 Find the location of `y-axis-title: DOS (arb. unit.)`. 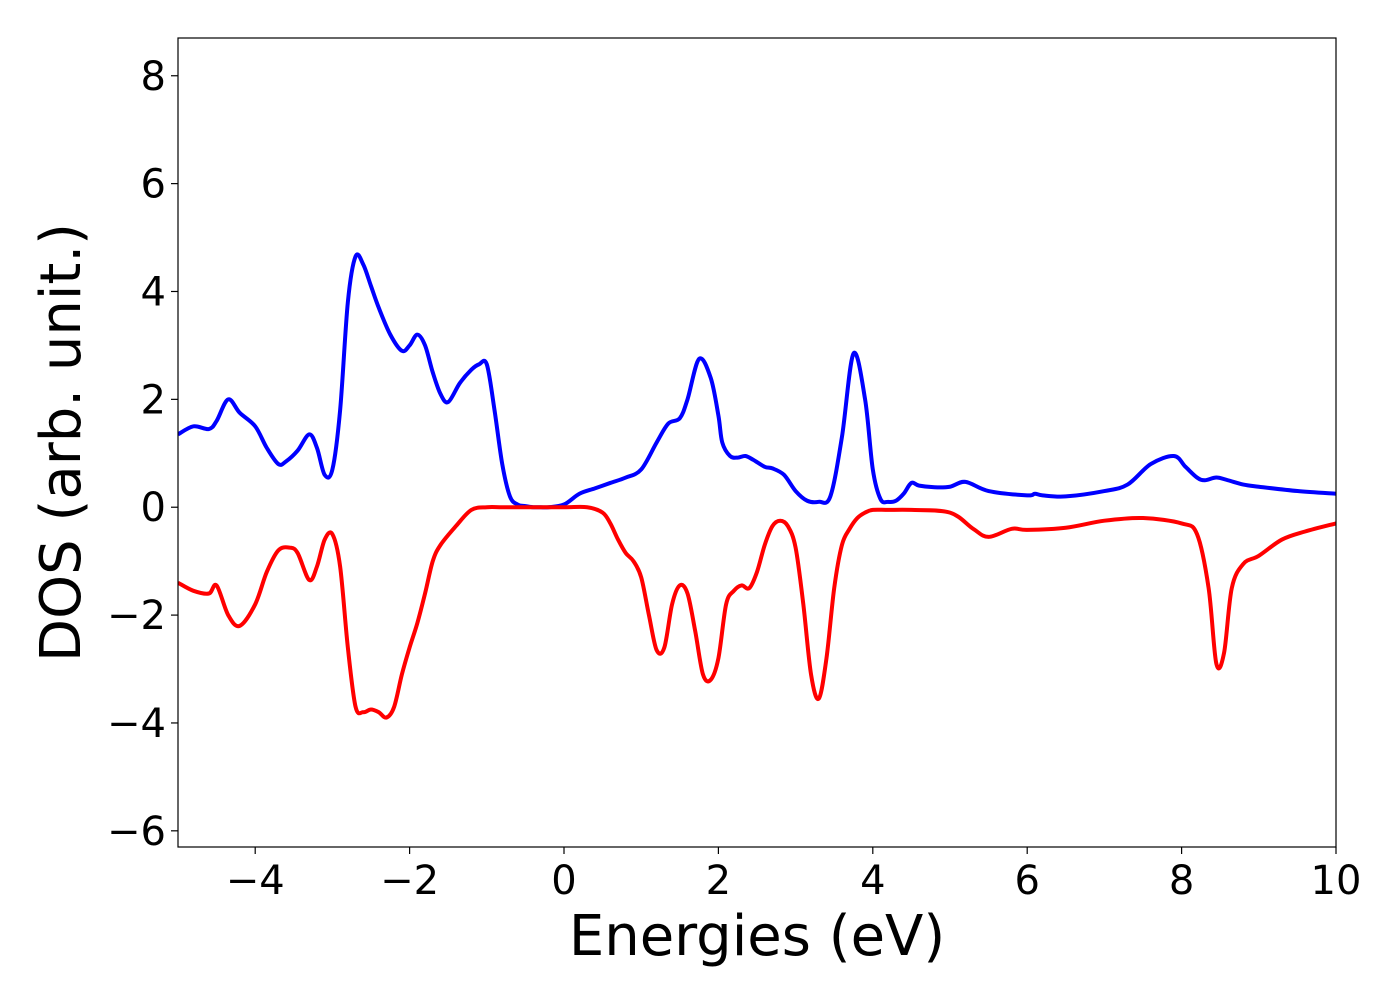

y-axis-title: DOS (arb. unit.) is located at coordinates (61, 442).